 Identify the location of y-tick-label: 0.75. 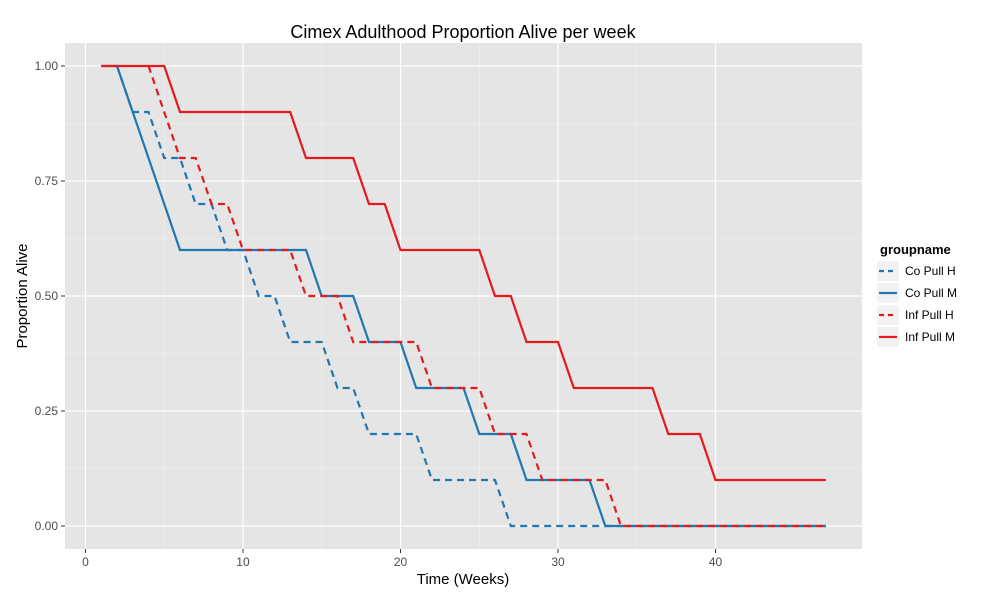
(47, 181).